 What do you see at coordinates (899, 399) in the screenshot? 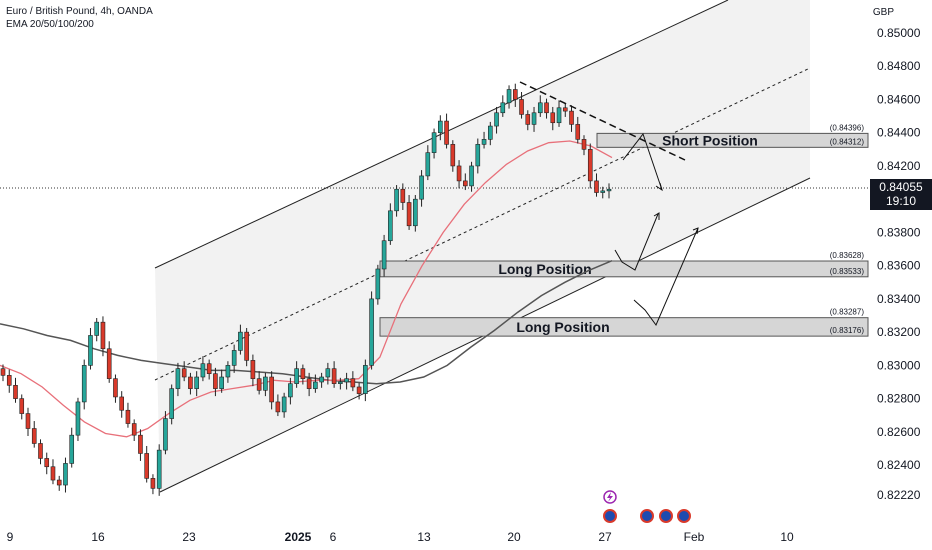
I see `y-tick-label: 0.82800` at bounding box center [899, 399].